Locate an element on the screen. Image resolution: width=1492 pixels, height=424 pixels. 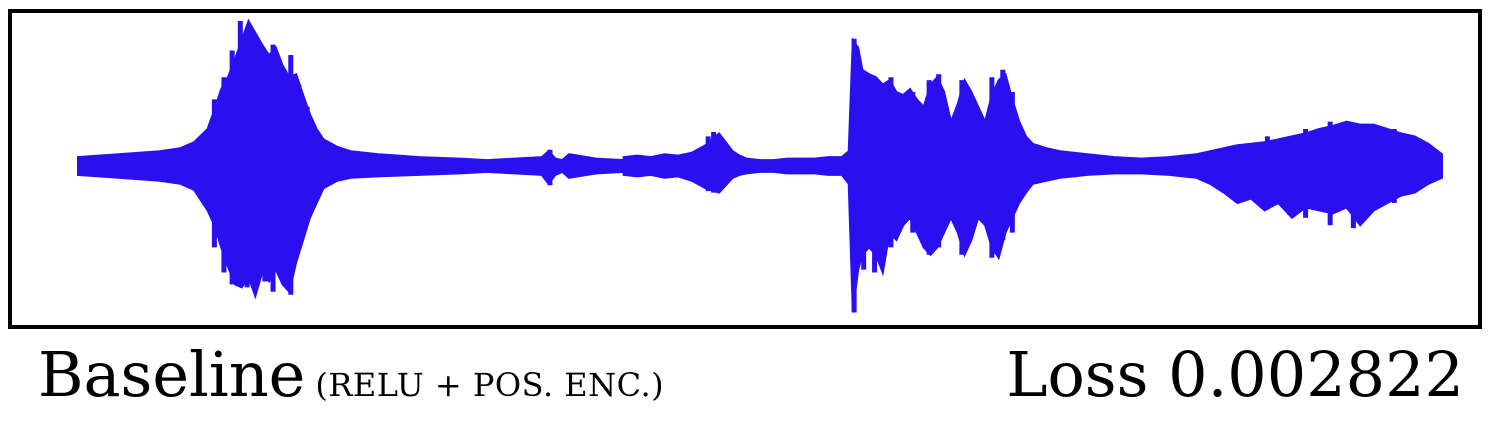
loss-value: Loss 0.002822 is located at coordinates (1235, 374).